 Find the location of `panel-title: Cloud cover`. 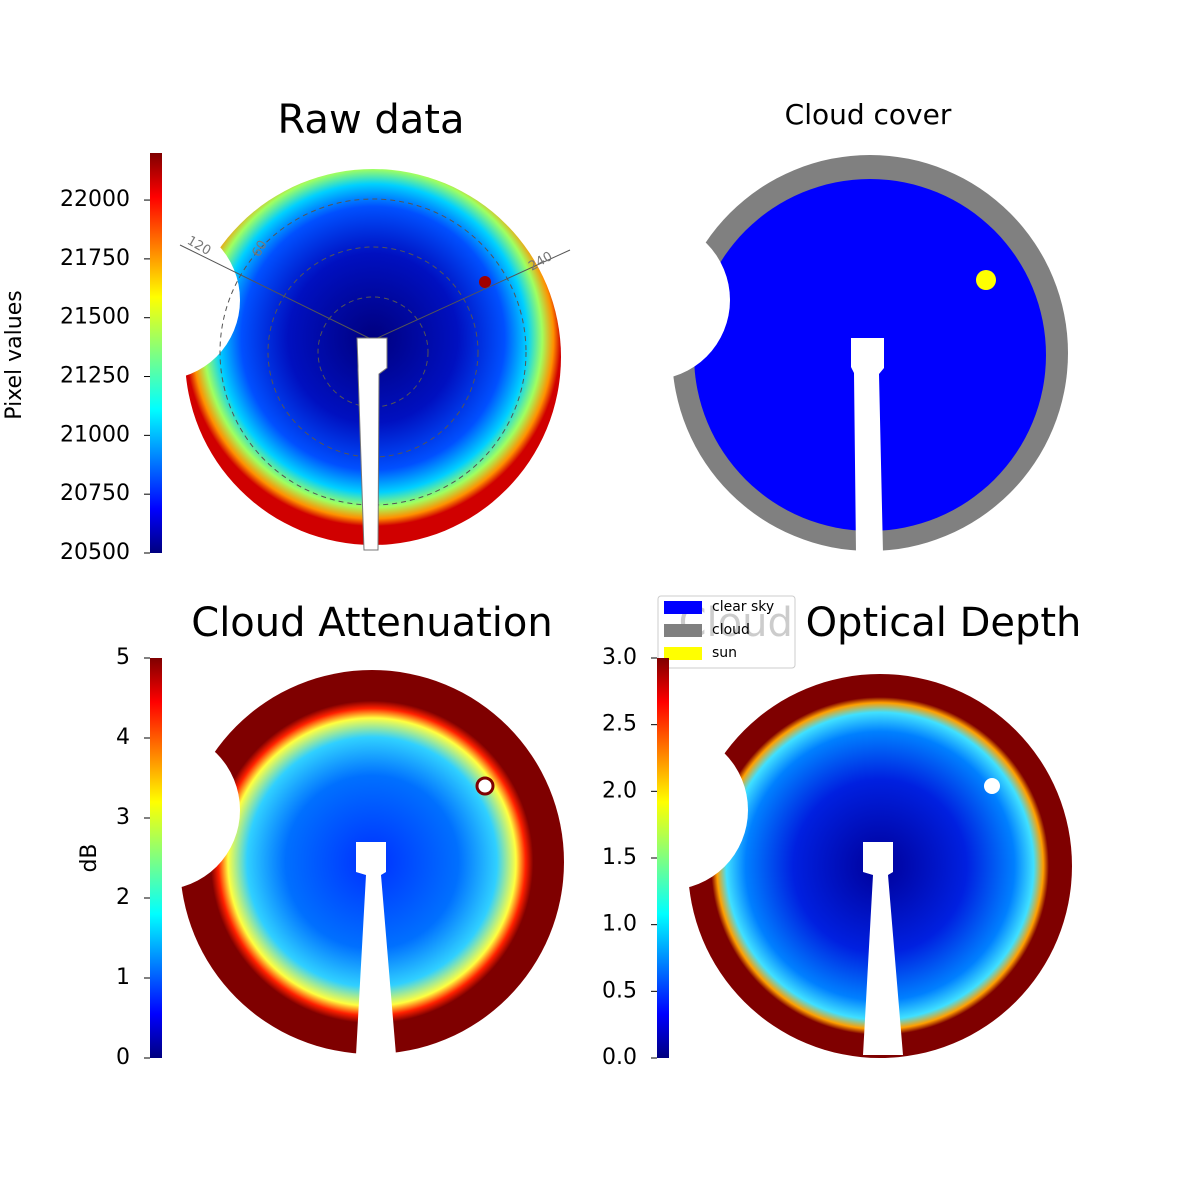

panel-title: Cloud cover is located at coordinates (868, 114).